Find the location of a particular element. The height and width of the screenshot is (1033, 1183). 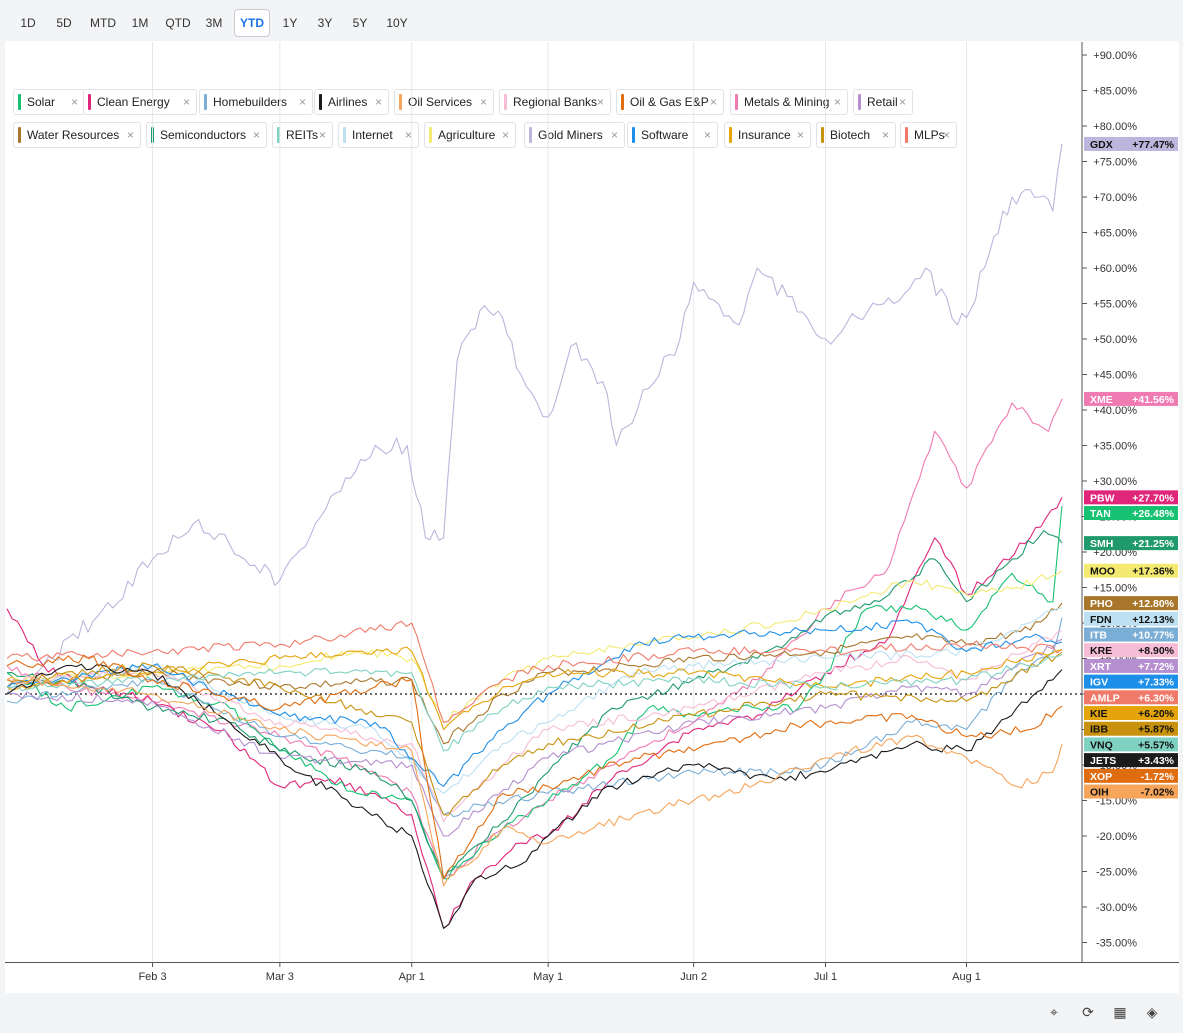

legend-chip-software: Software × is located at coordinates (672, 135).